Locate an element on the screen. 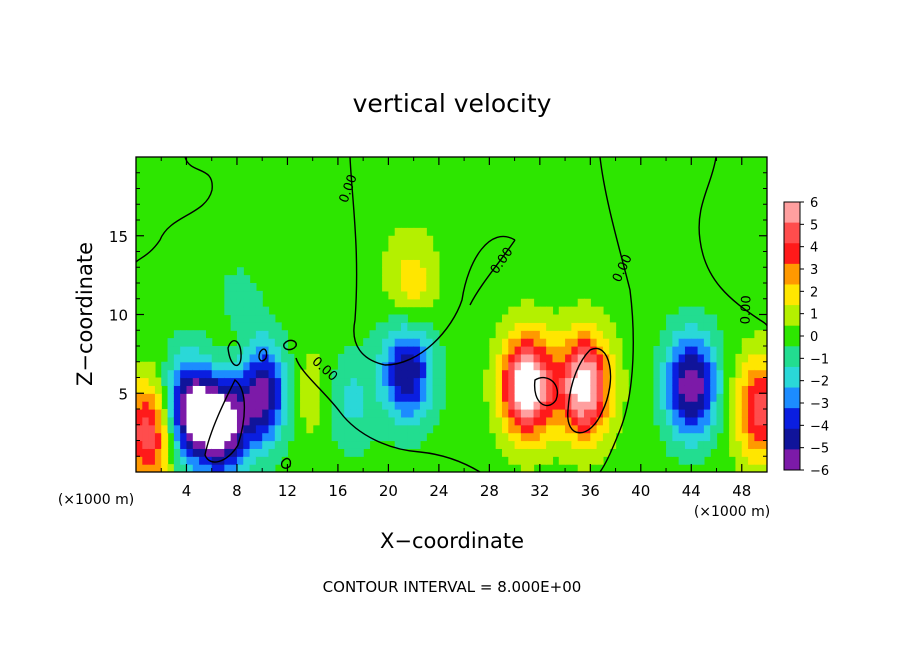 This screenshot has width=904, height=654. zero-contour-line is located at coordinates (174, 210).